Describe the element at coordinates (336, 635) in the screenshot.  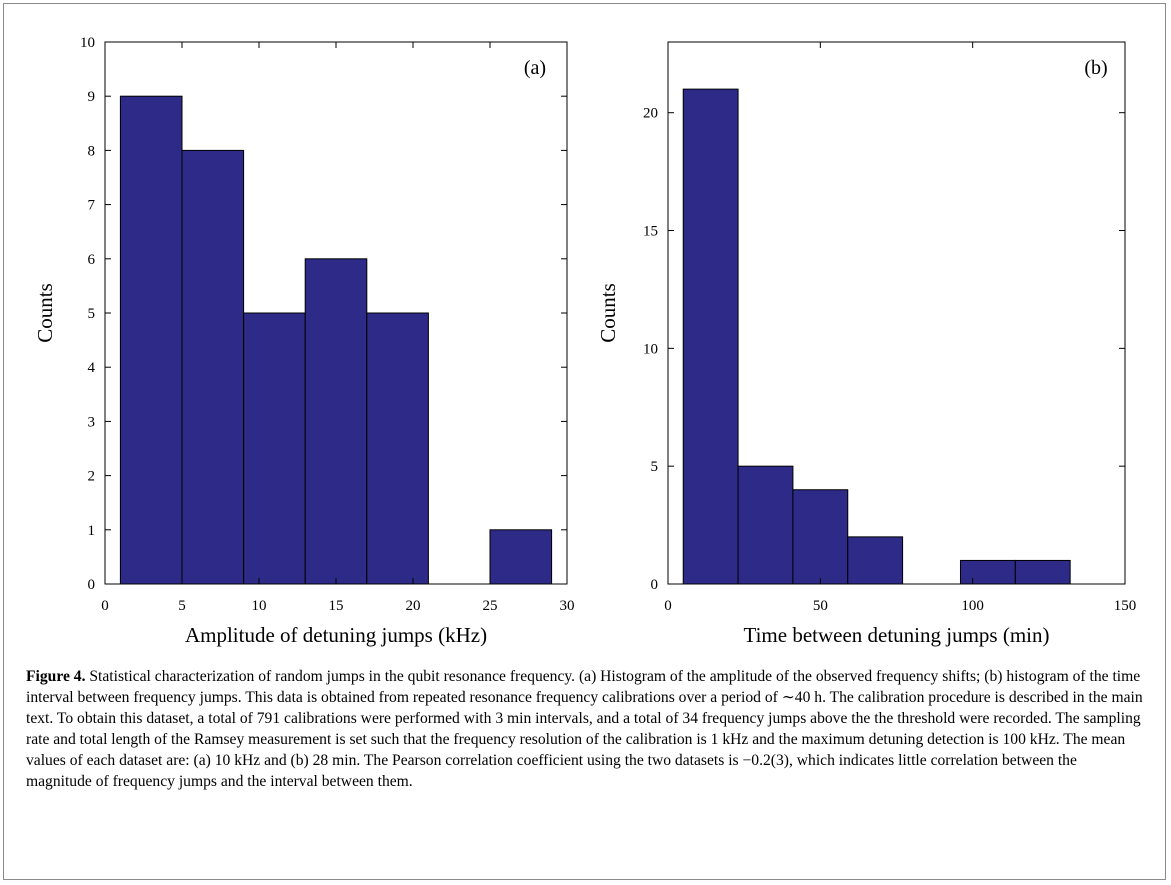
I see `x-axis-label: Amplitude of detuning jumps (kHz)` at that location.